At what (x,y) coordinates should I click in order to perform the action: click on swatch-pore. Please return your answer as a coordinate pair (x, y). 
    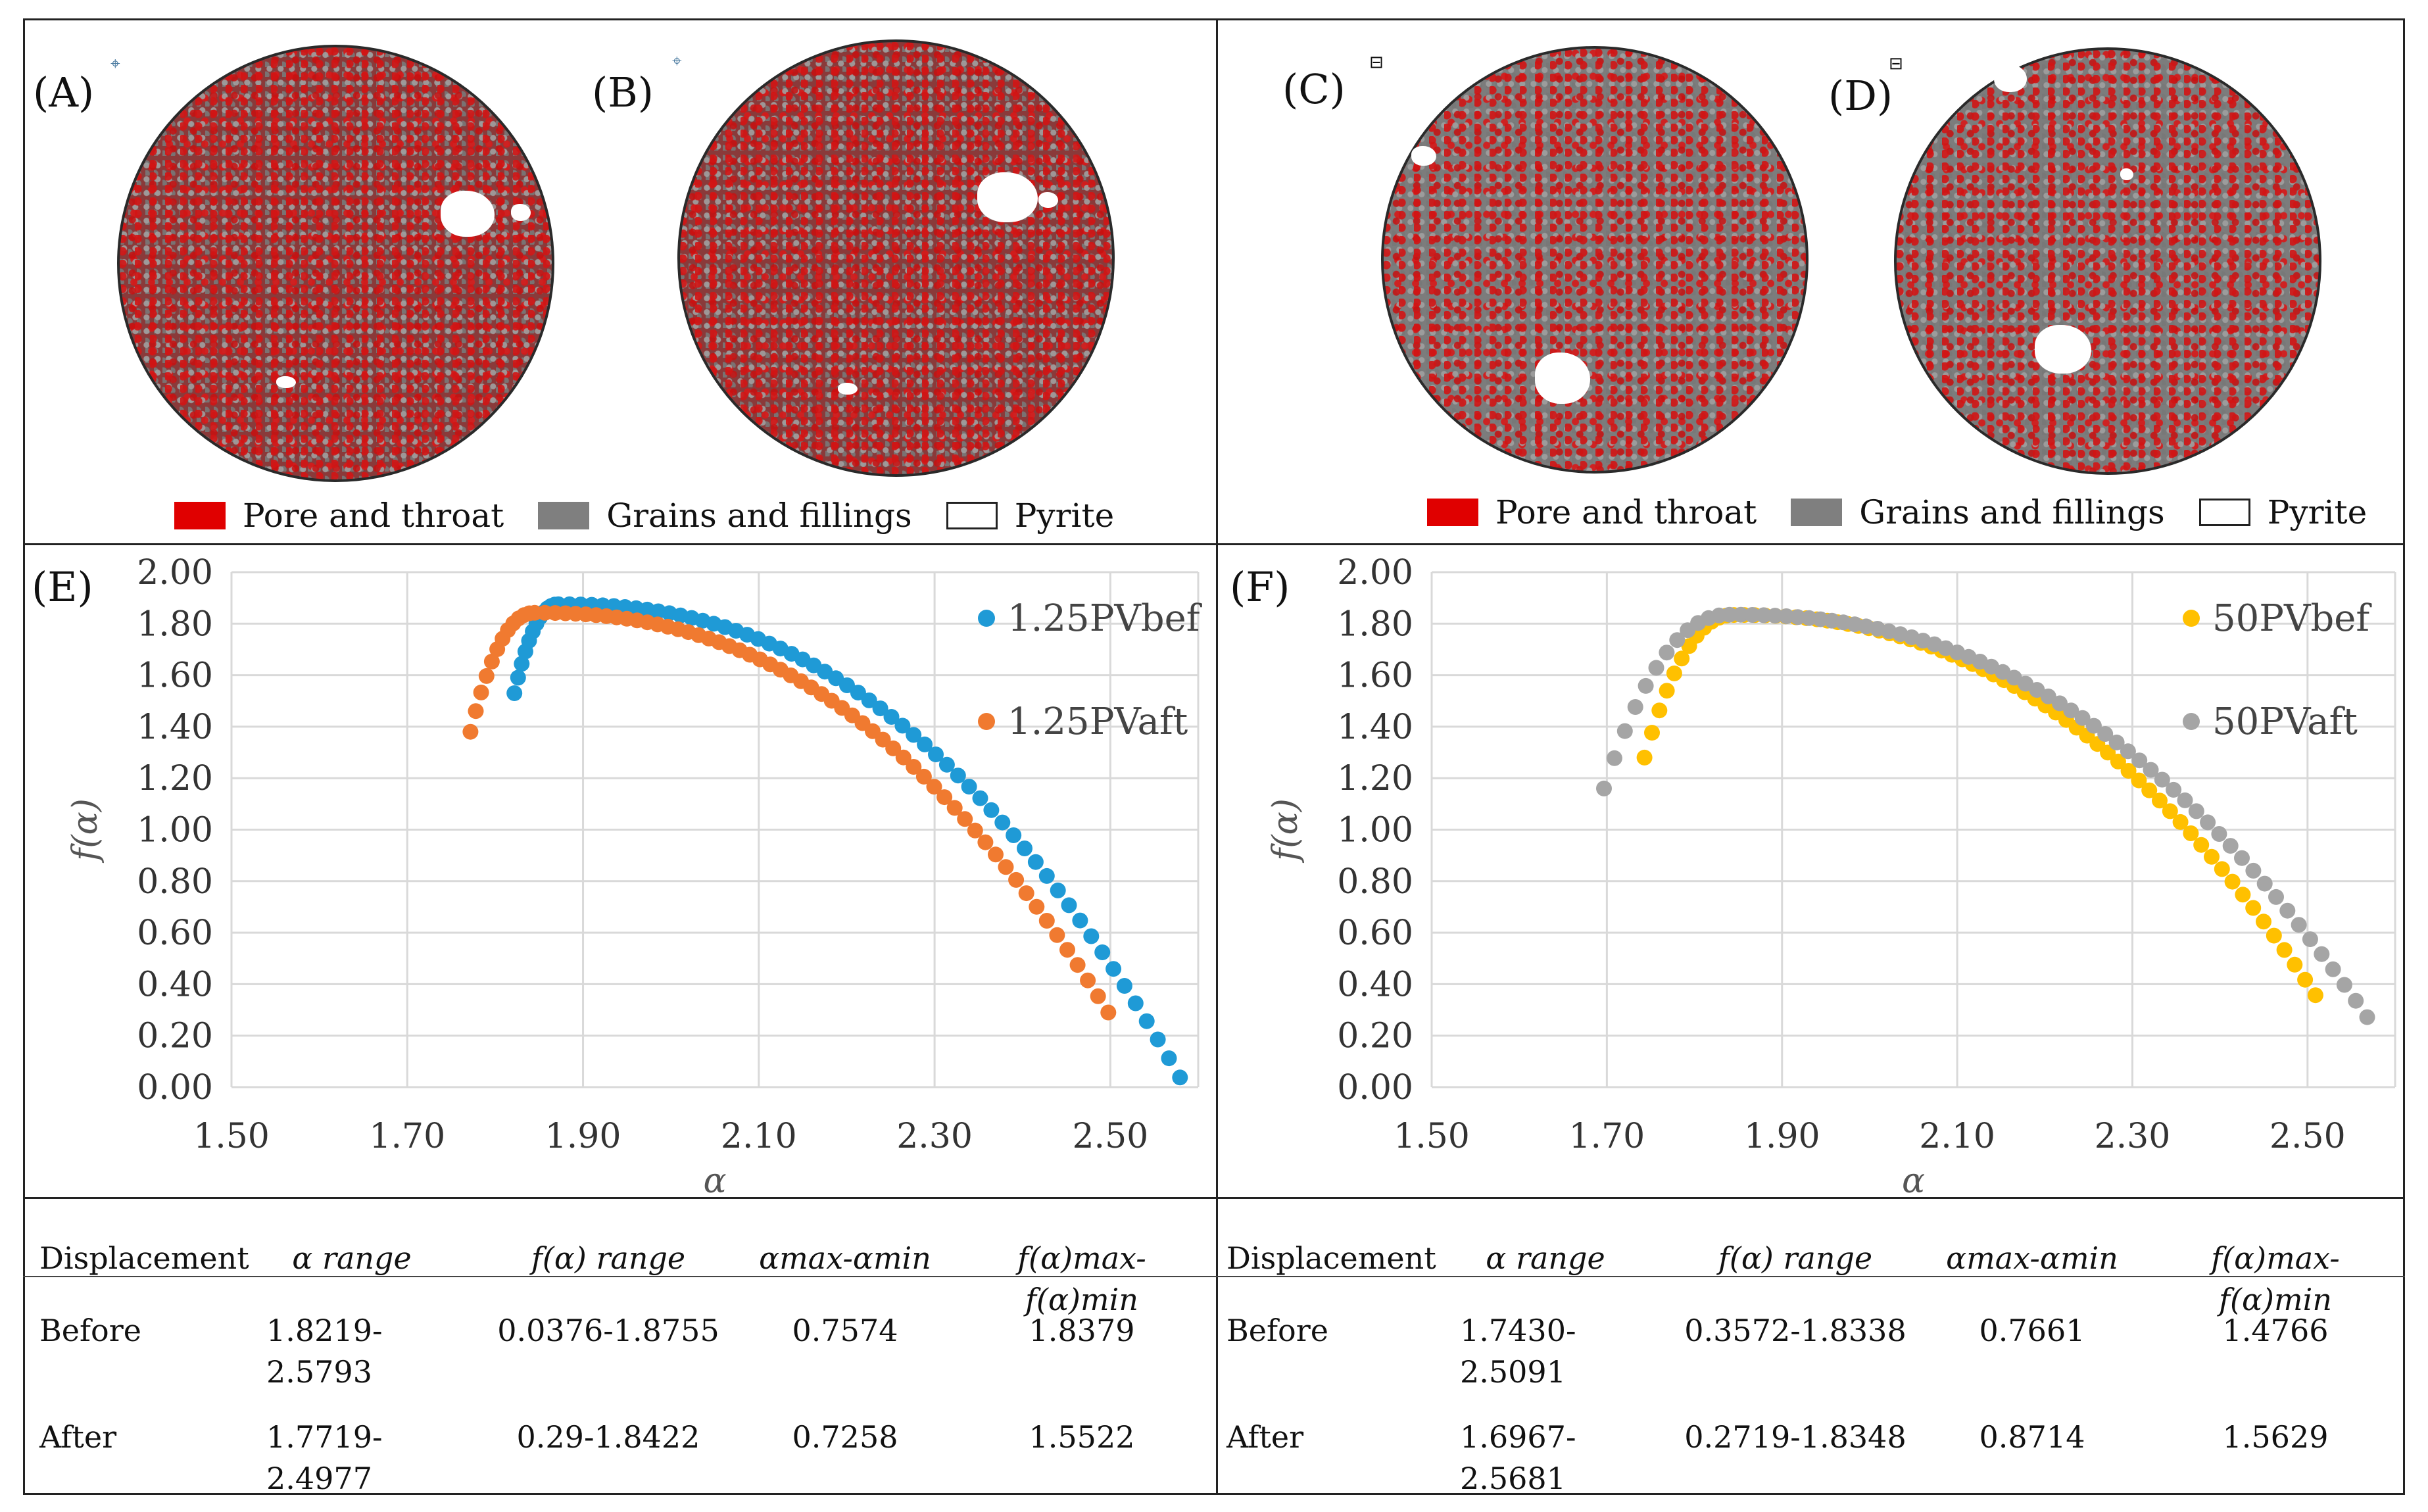
    Looking at the image, I should click on (200, 515).